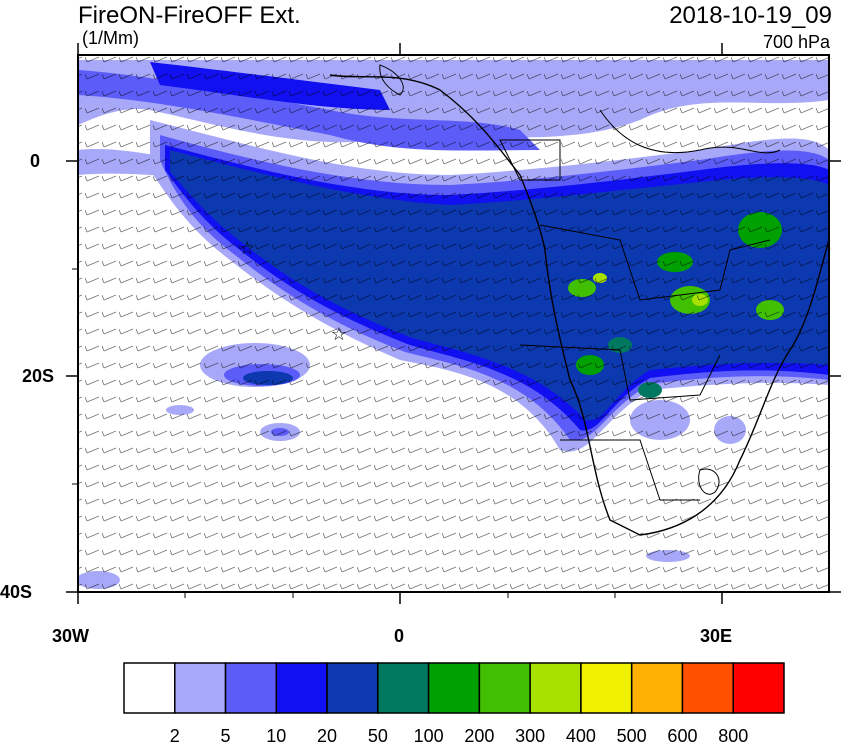 The width and height of the screenshot is (850, 747). Describe the element at coordinates (16, 592) in the screenshot. I see `lat-label-40s: 40S` at that location.